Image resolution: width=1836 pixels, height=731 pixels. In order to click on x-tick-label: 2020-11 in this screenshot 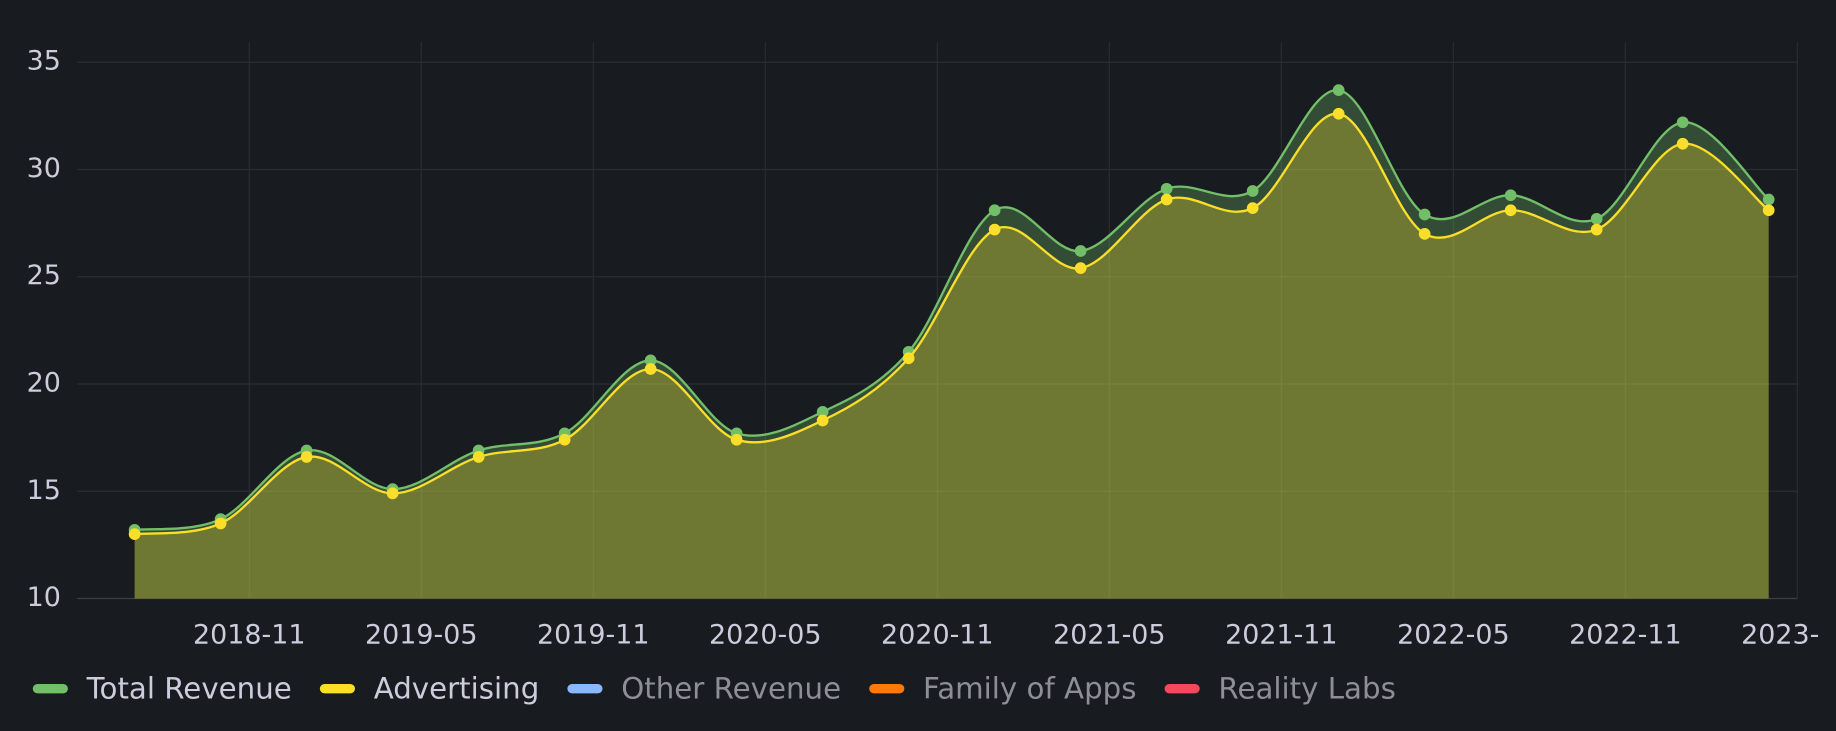, I will do `click(937, 634)`.